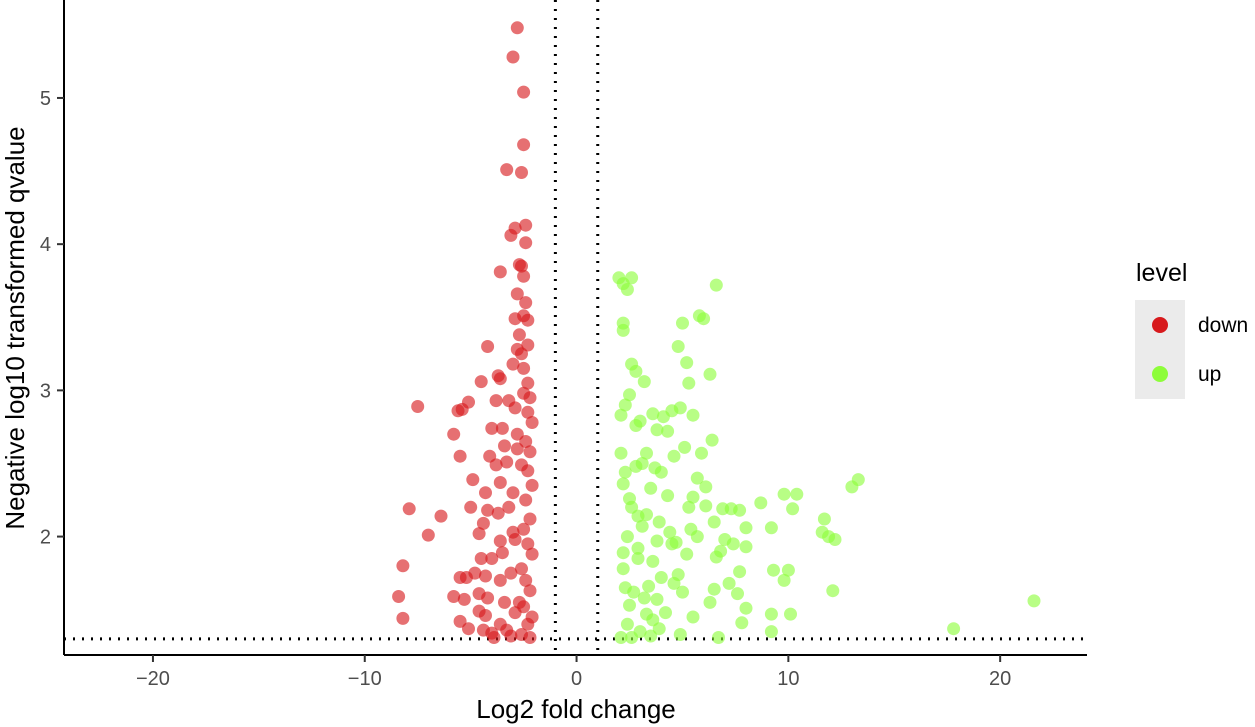  Describe the element at coordinates (15, 327) in the screenshot. I see `y-axis-title: Negative log10 transformed qvalue` at that location.